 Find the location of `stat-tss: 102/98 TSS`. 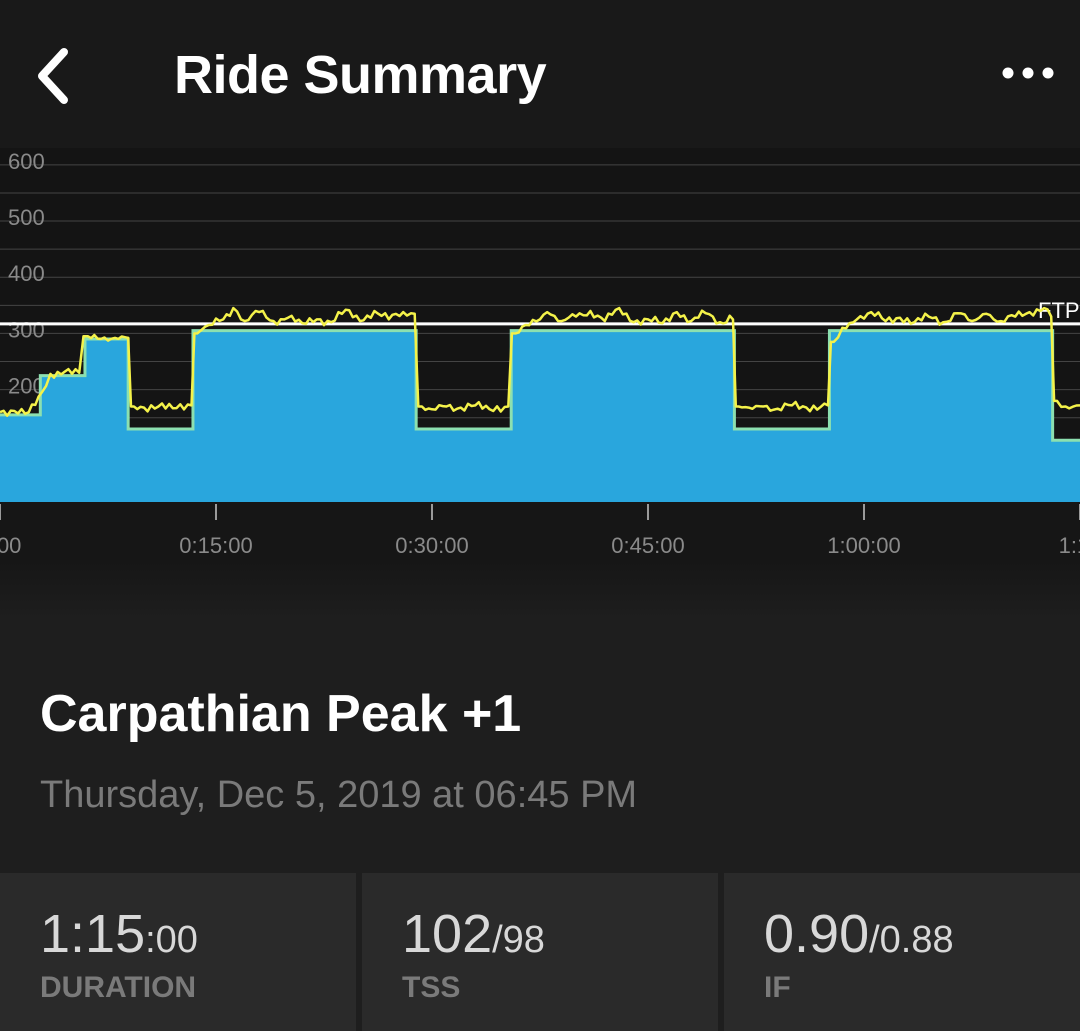

stat-tss: 102/98 TSS is located at coordinates (540, 952).